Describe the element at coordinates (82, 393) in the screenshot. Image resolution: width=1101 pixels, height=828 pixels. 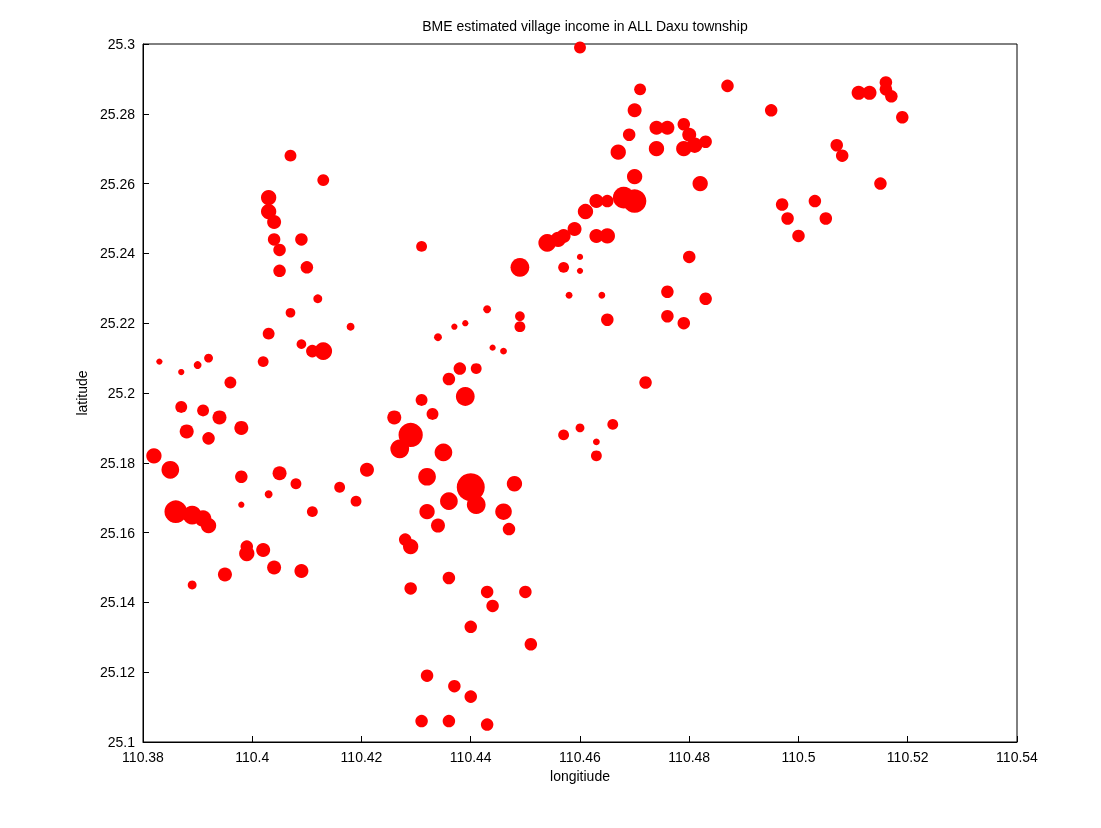
I see `y-axis-title: latitude` at that location.